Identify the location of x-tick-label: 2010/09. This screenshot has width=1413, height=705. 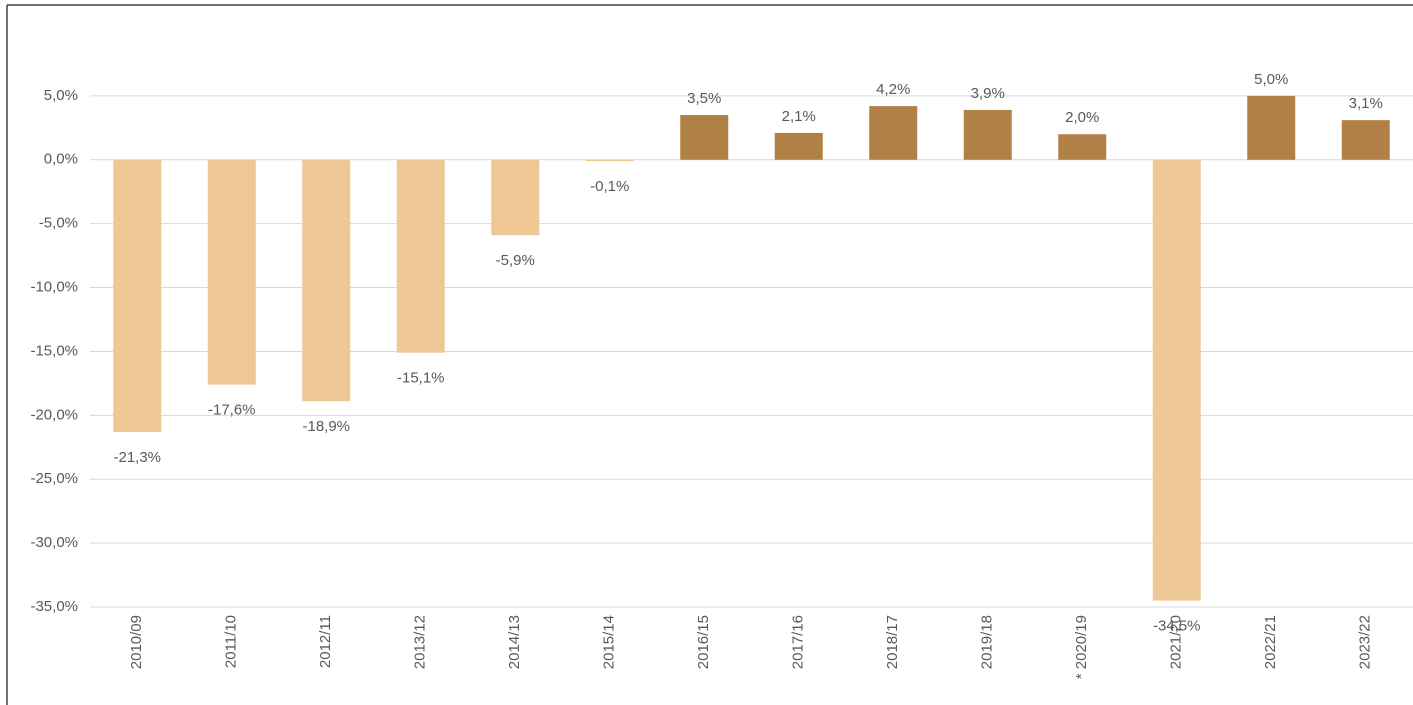
(136, 642).